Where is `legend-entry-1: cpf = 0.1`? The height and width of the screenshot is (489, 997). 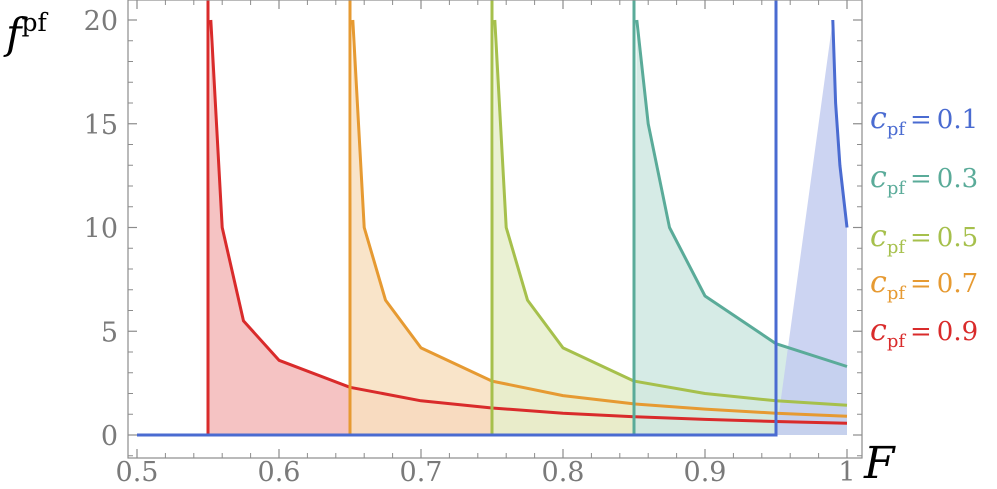 legend-entry-1: cpf = 0.1 is located at coordinates (924, 120).